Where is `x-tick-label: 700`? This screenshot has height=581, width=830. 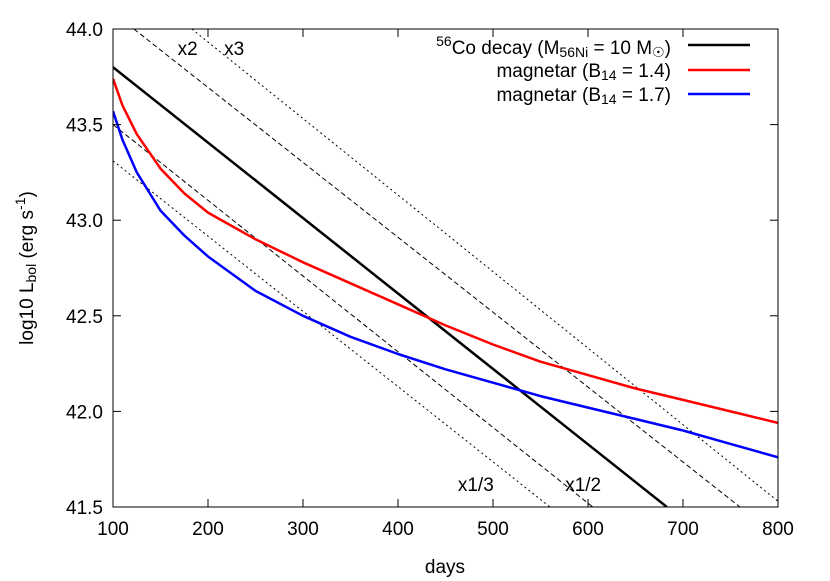
x-tick-label: 700 is located at coordinates (683, 529).